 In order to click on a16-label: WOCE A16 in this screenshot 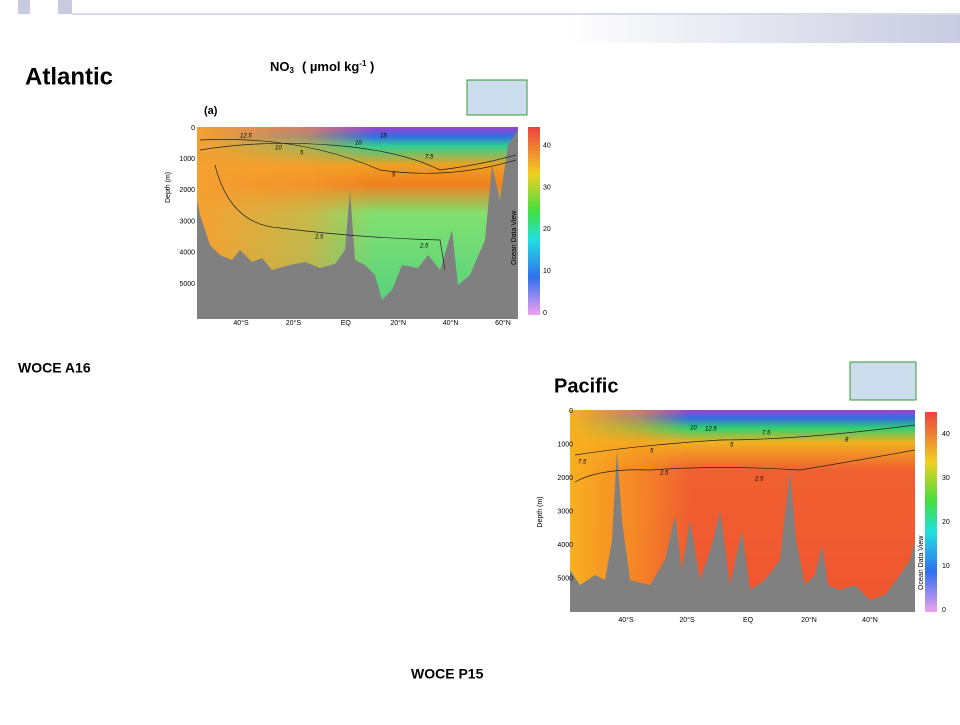, I will do `click(54, 368)`.